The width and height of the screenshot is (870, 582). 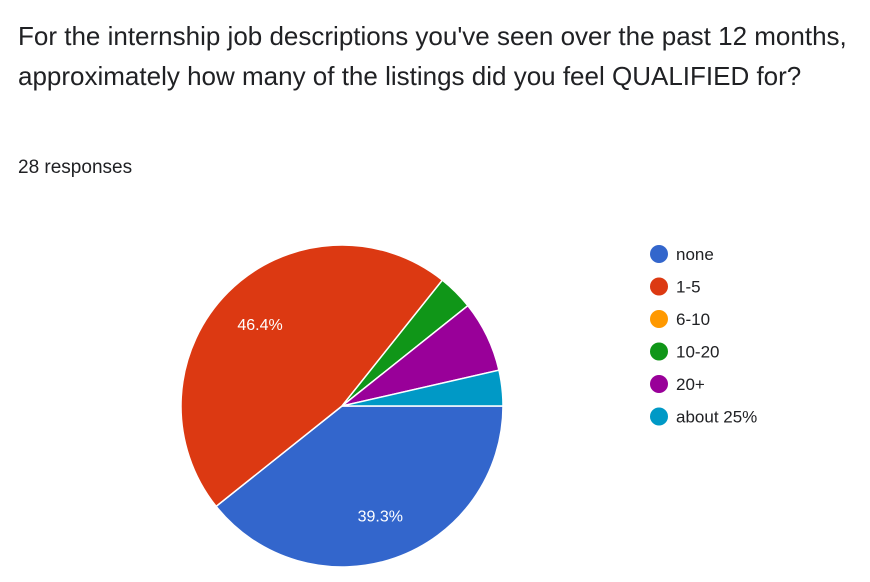 I want to click on pie-slice-label: 46.4%, so click(x=259, y=325).